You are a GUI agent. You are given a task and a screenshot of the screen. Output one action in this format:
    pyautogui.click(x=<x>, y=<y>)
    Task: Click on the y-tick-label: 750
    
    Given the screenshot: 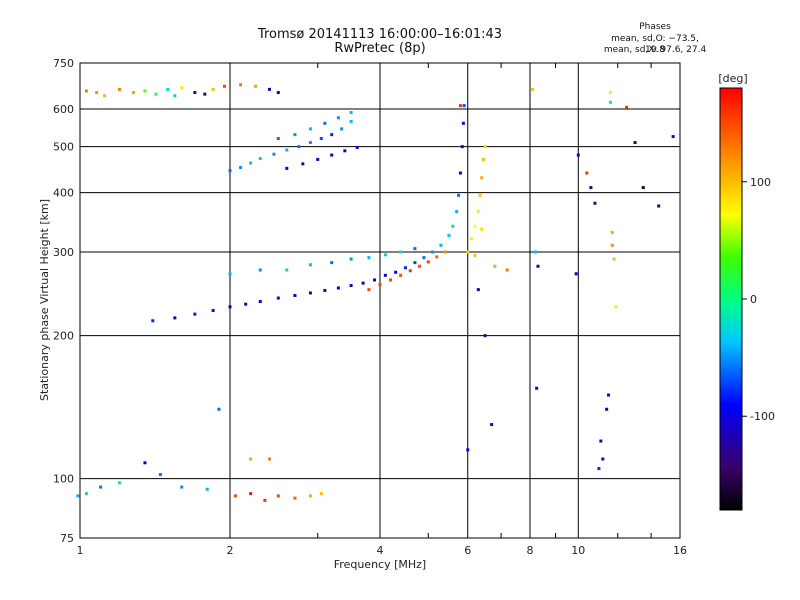 What is the action you would take?
    pyautogui.click(x=63, y=63)
    